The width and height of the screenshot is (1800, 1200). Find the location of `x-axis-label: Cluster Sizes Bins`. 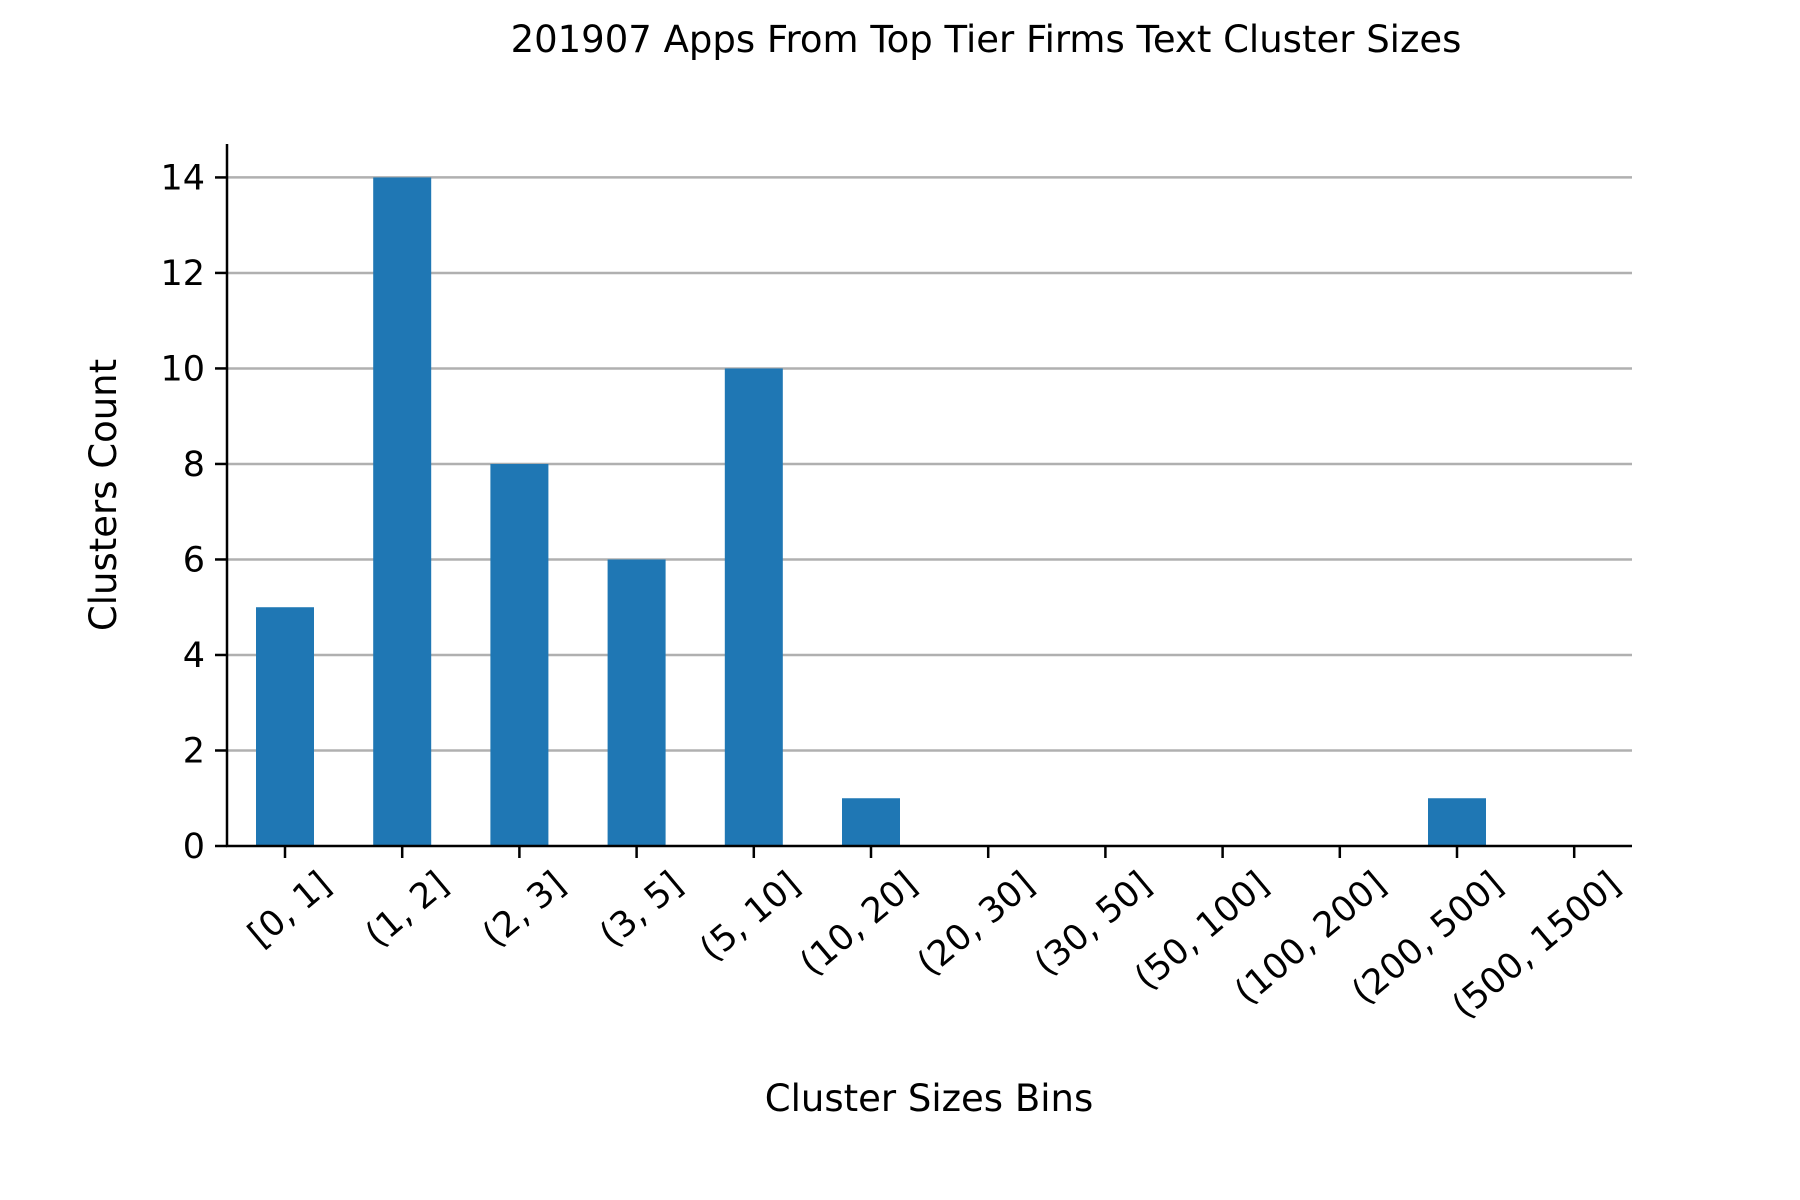

x-axis-label: Cluster Sizes Bins is located at coordinates (929, 1098).